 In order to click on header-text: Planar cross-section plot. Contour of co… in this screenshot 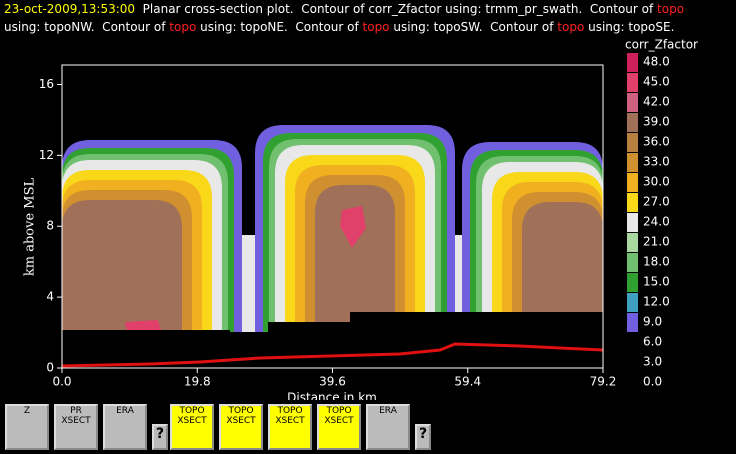, I will do `click(396, 9)`.